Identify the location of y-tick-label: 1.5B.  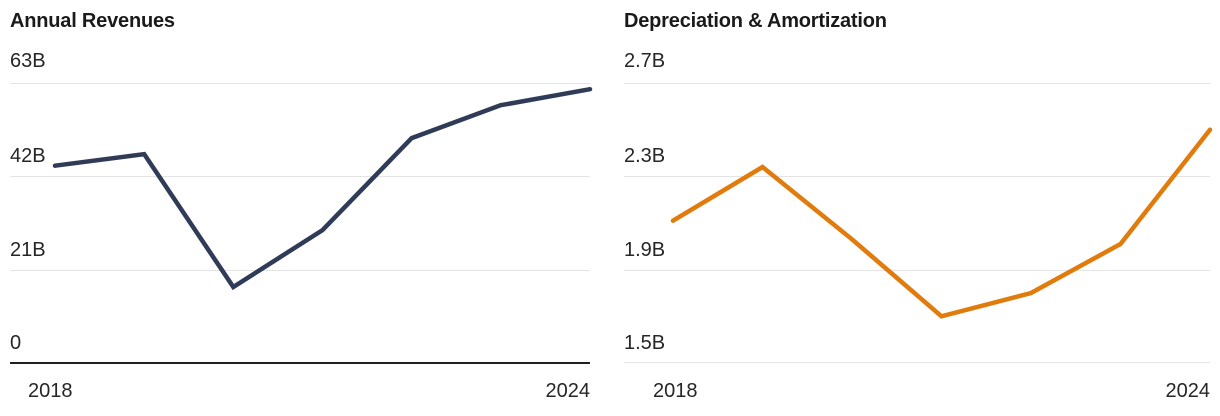
(645, 343).